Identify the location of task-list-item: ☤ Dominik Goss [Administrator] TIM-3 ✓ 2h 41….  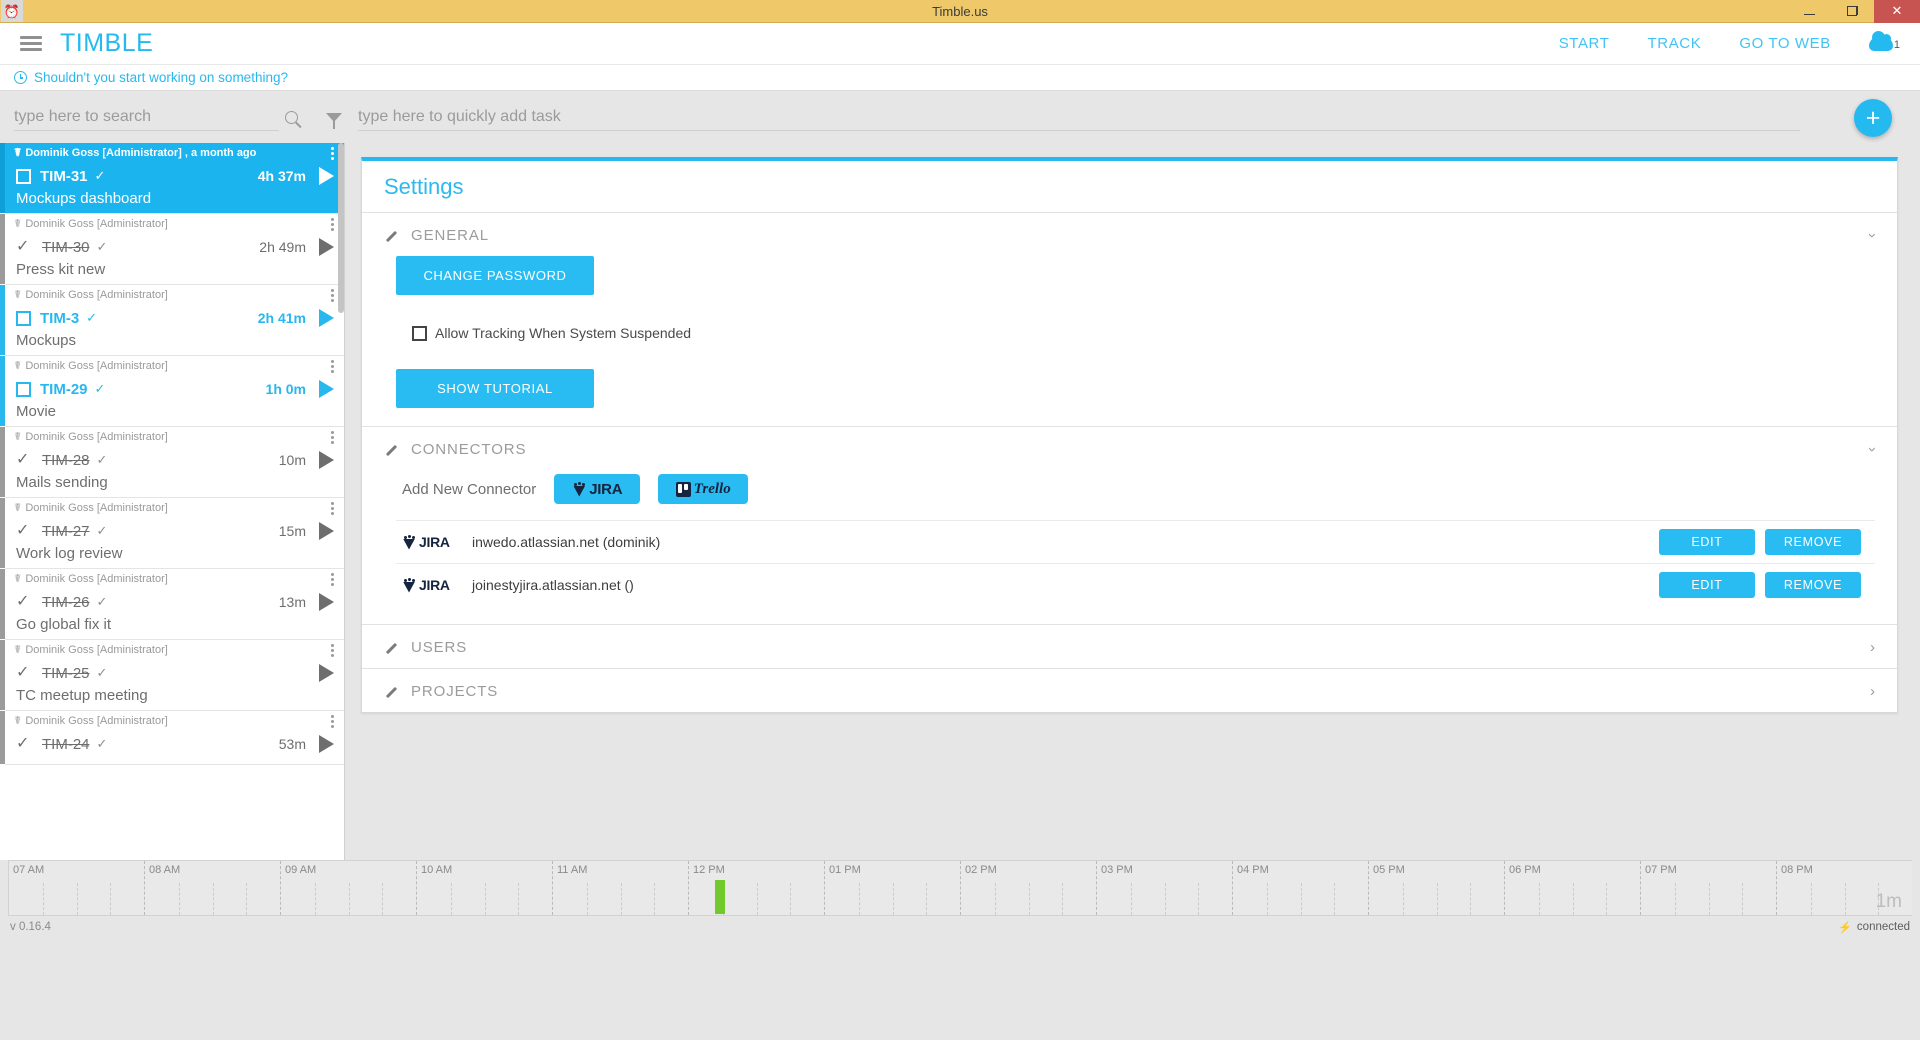
(172, 320).